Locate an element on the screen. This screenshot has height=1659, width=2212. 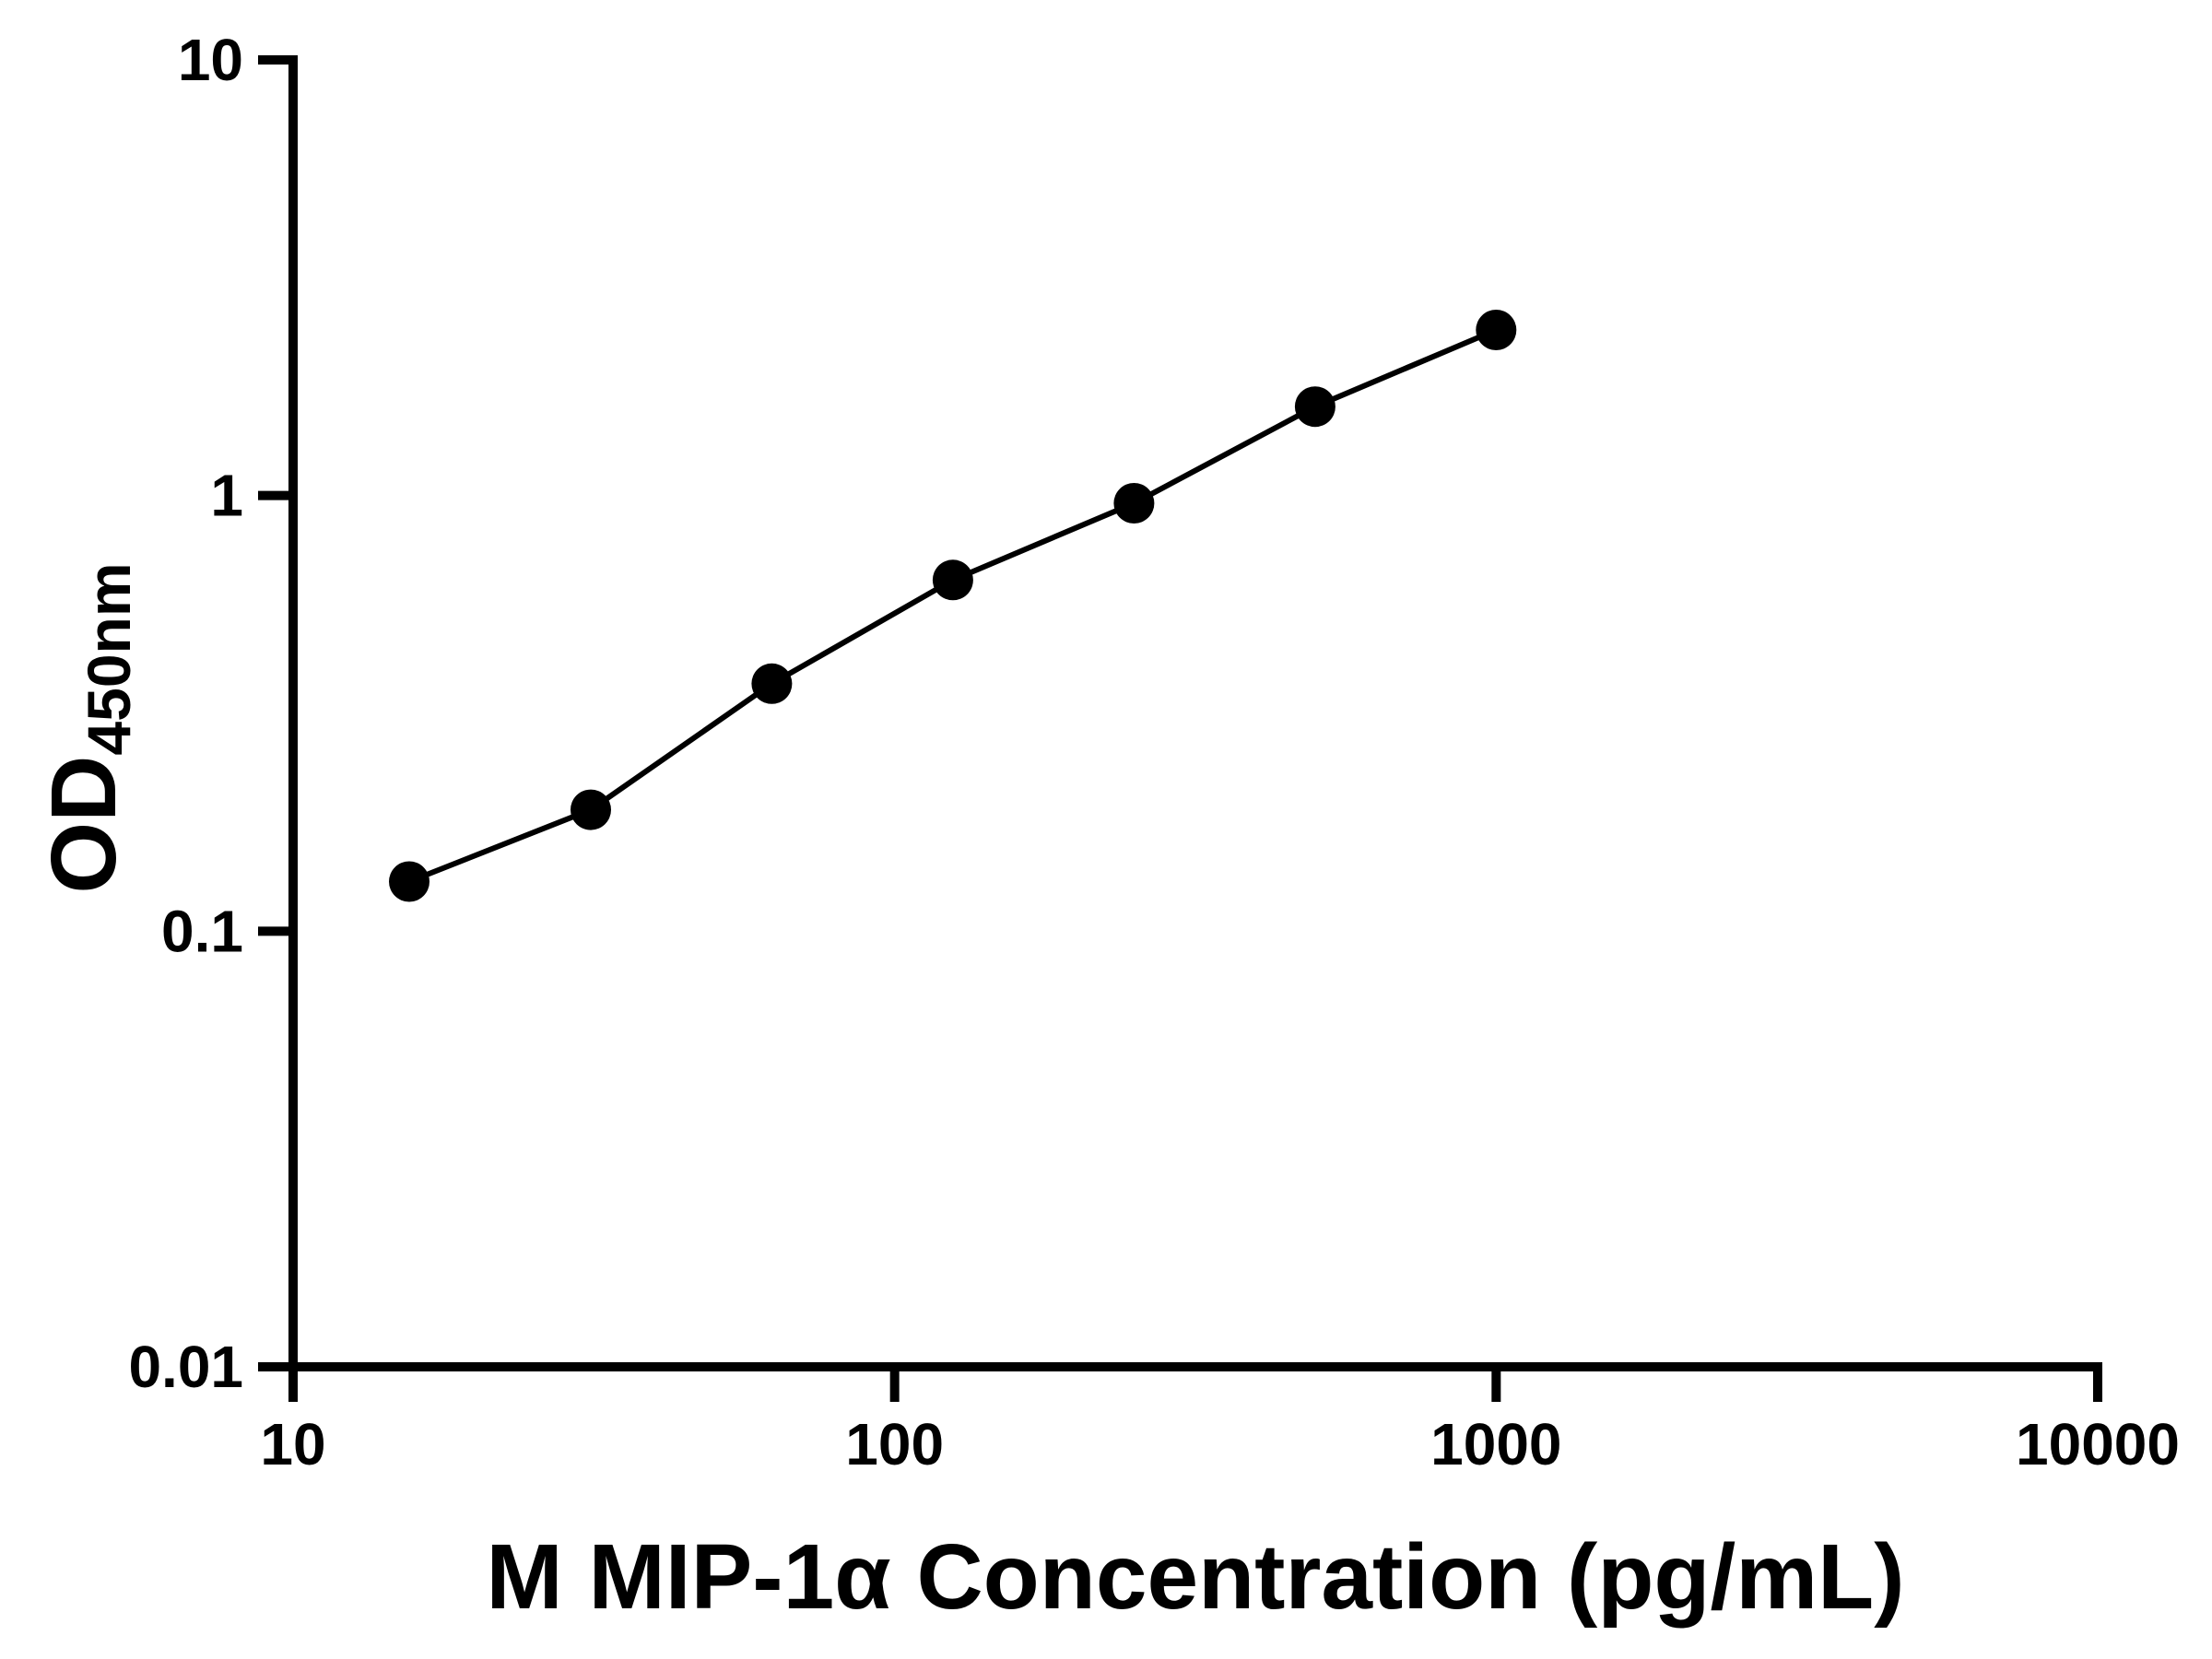
y-tick-label: 10 is located at coordinates (210, 60).